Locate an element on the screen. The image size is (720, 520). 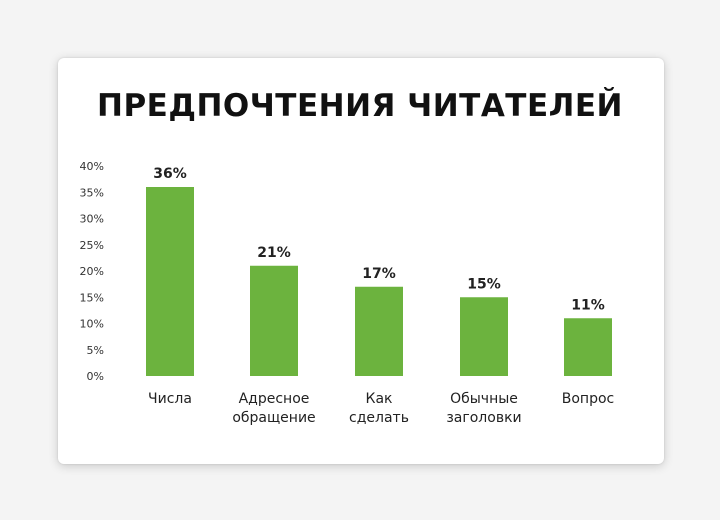
value-label: 21% is located at coordinates (274, 253).